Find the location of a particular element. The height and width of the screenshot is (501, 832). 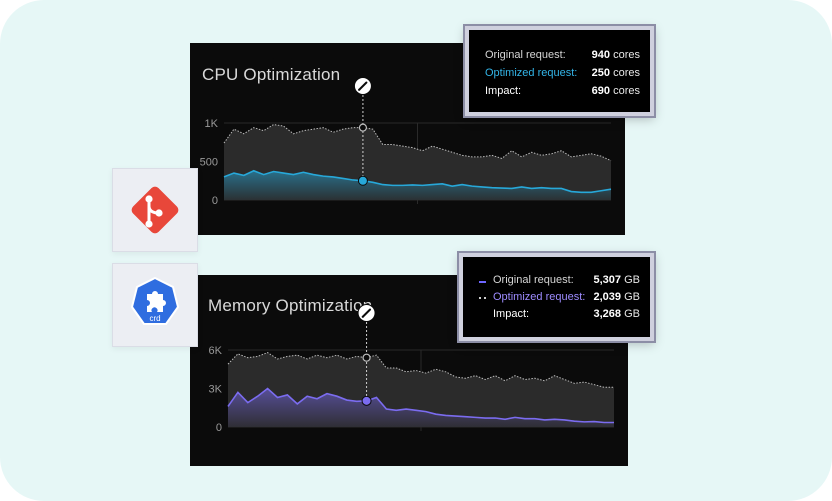

memory-optimized-line is located at coordinates (420, 405).